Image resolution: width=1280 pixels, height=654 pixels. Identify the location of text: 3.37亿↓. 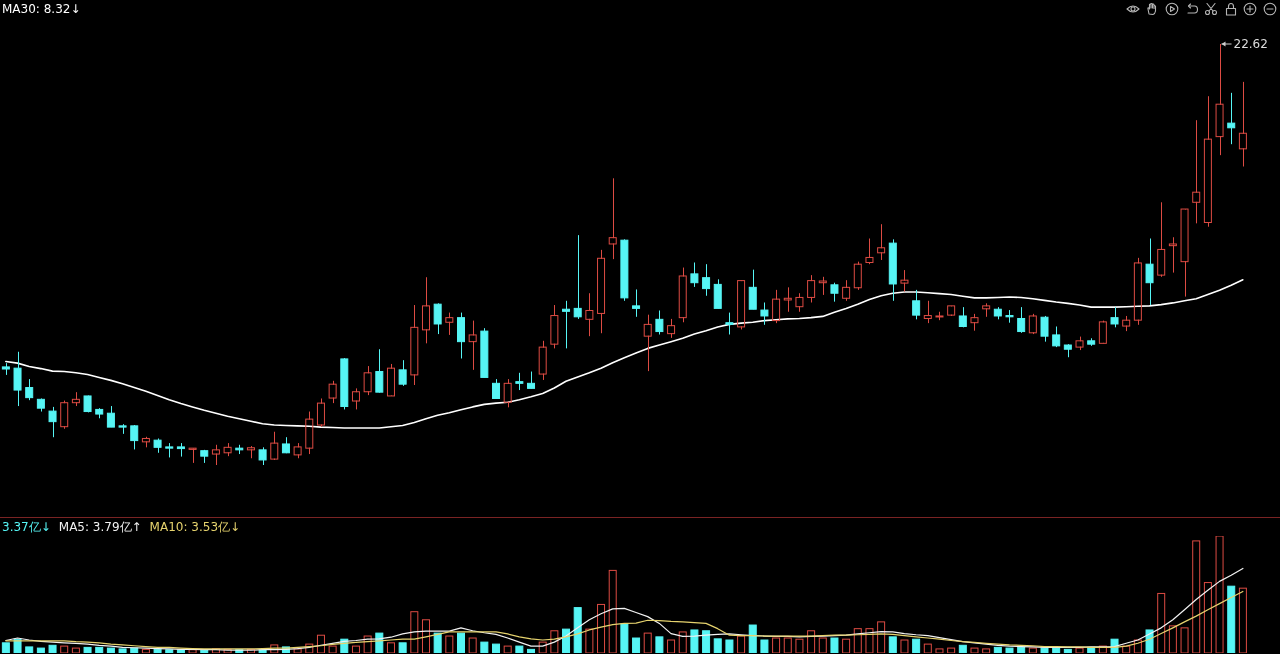
(26, 527).